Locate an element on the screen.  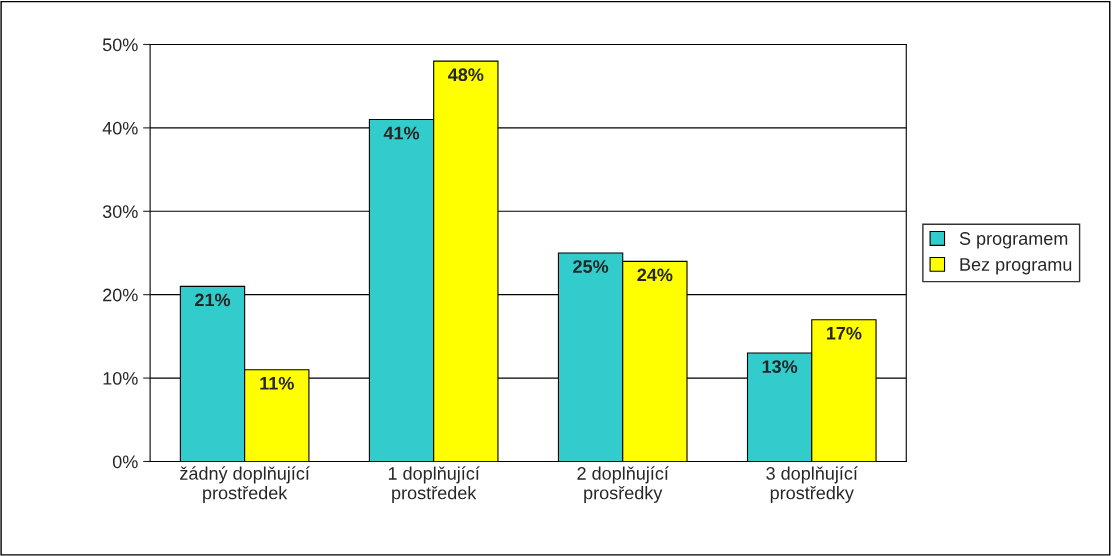
data-label: 24% is located at coordinates (655, 275).